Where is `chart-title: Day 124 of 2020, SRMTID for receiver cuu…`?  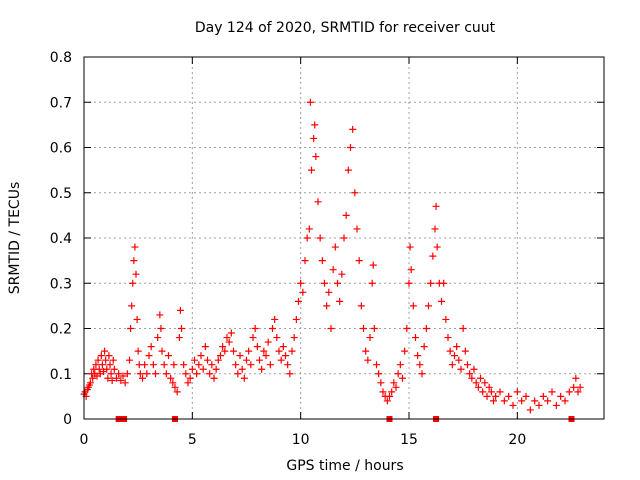 chart-title: Day 124 of 2020, SRMTID for receiver cuu… is located at coordinates (345, 28).